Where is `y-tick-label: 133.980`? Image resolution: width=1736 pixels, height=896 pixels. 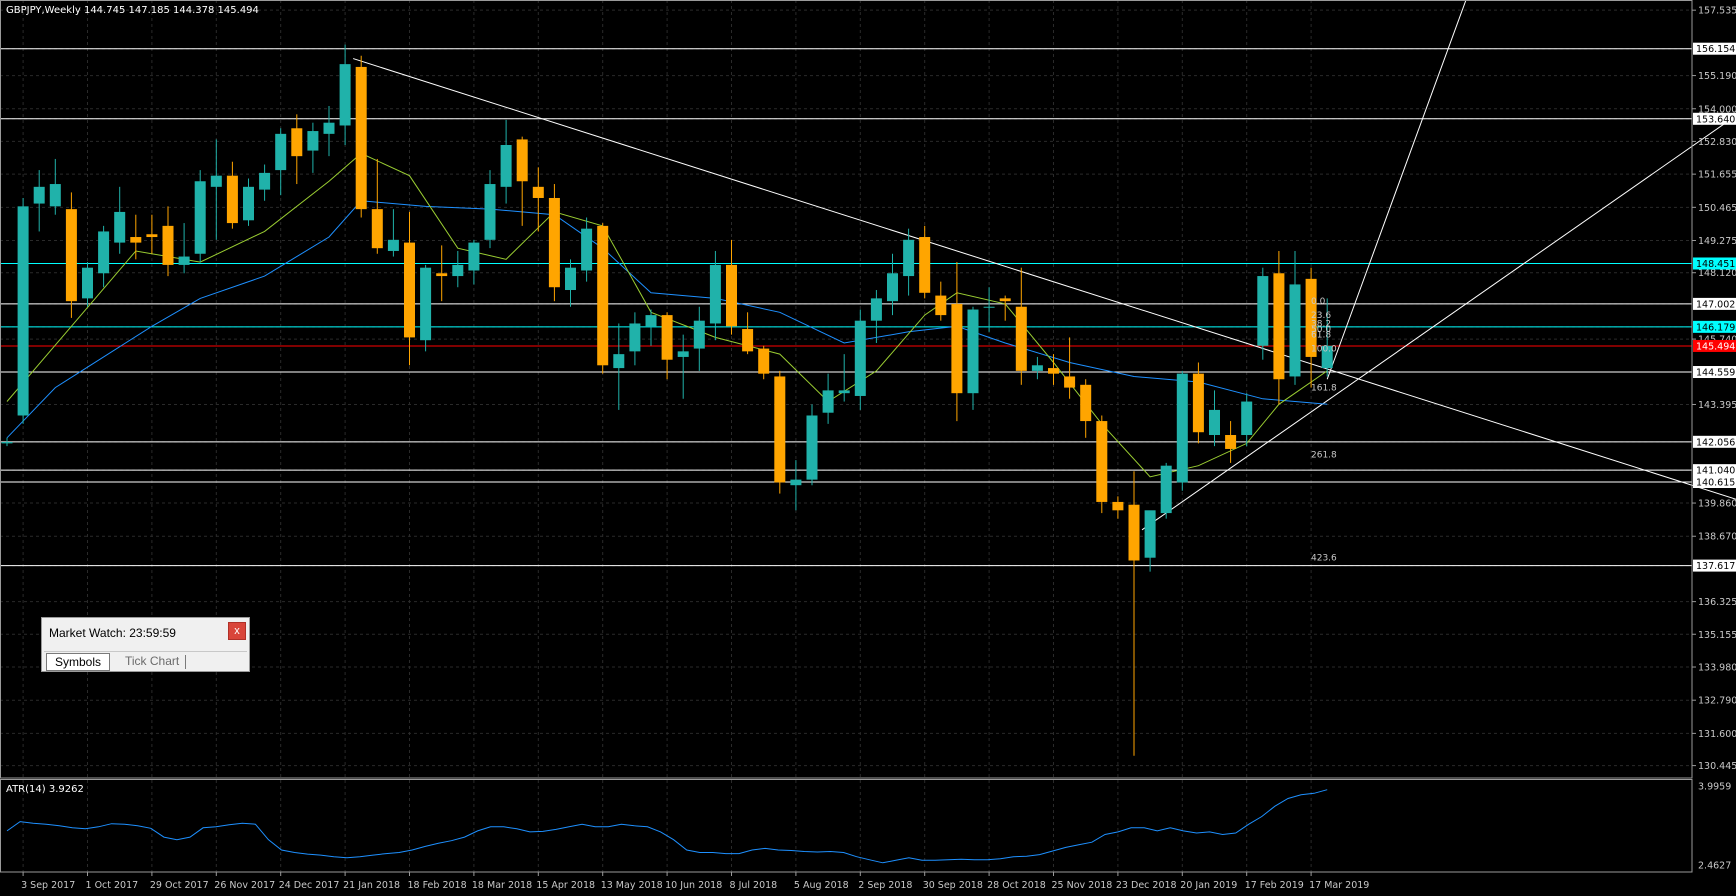
y-tick-label: 133.980 is located at coordinates (1717, 668).